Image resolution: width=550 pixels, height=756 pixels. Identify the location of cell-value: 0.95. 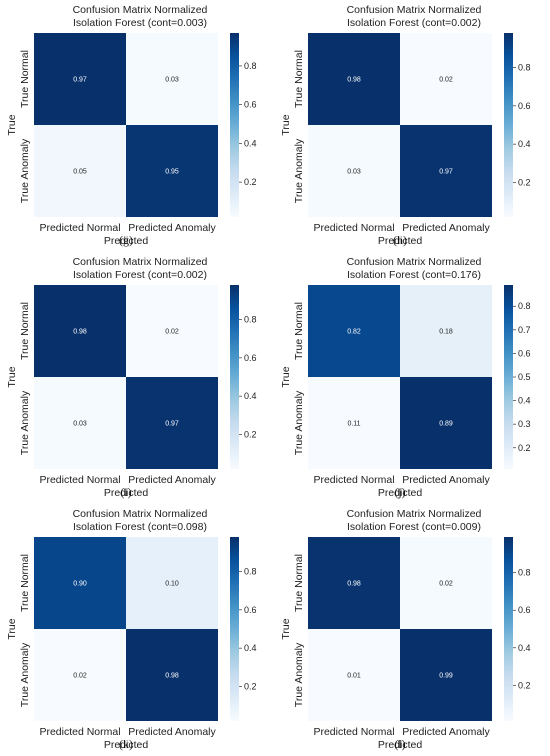
(172, 172).